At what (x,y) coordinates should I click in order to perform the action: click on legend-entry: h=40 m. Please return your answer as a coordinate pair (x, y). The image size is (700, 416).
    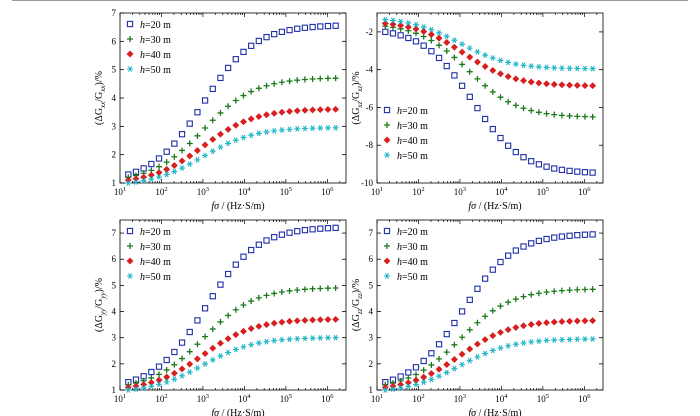
    Looking at the image, I should click on (155, 55).